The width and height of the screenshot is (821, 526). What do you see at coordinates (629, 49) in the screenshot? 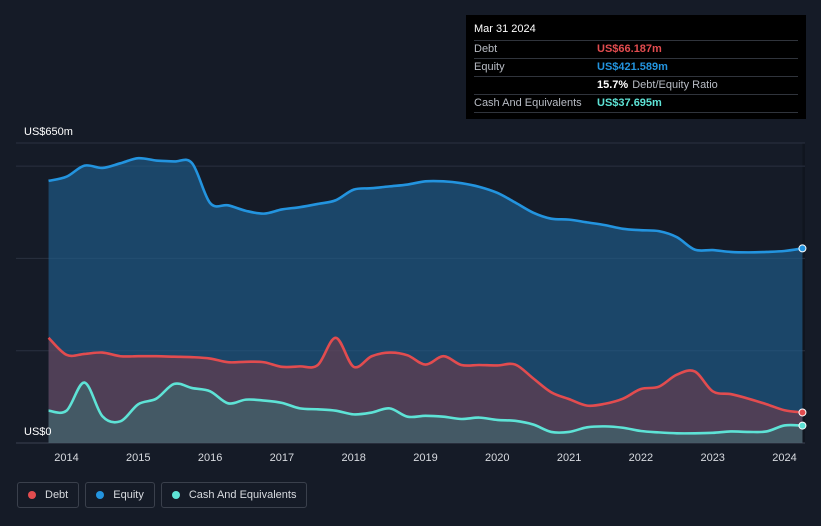
I see `tooltip-value: US$66.187m` at bounding box center [629, 49].